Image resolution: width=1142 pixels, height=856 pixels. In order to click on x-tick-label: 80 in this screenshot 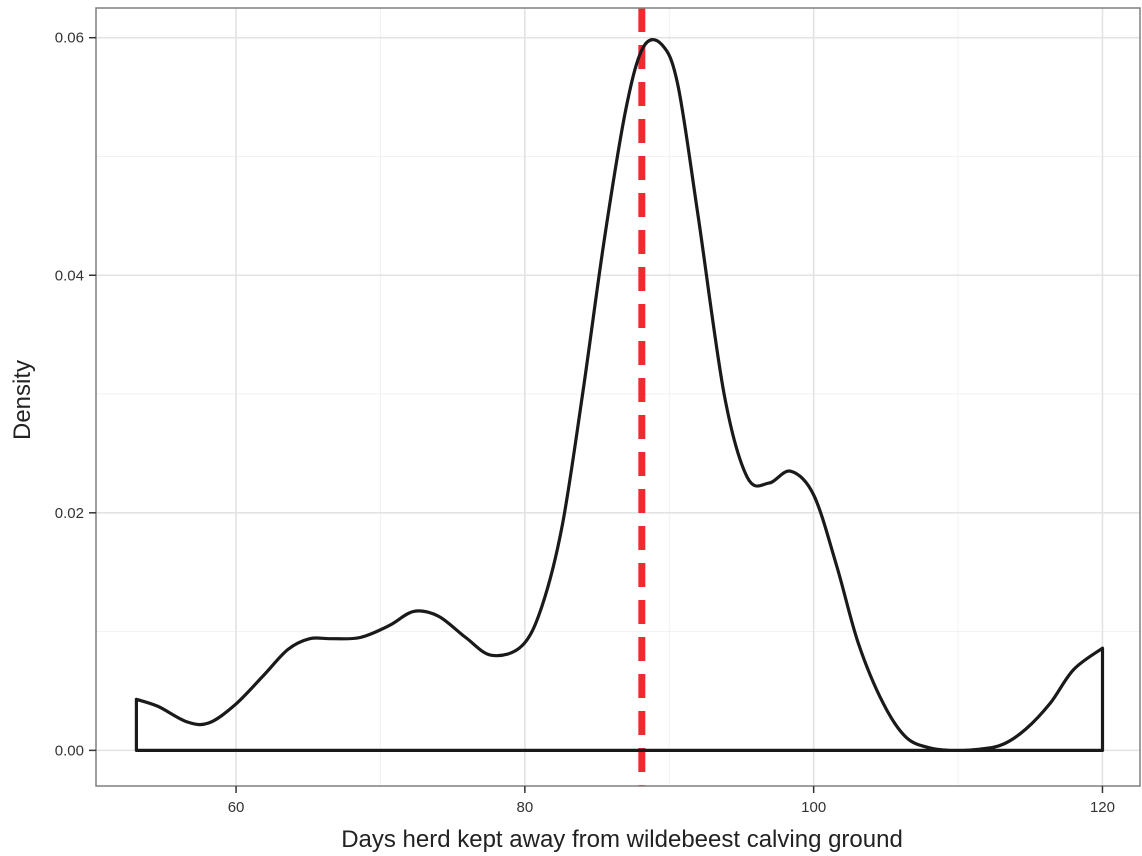, I will do `click(525, 807)`.